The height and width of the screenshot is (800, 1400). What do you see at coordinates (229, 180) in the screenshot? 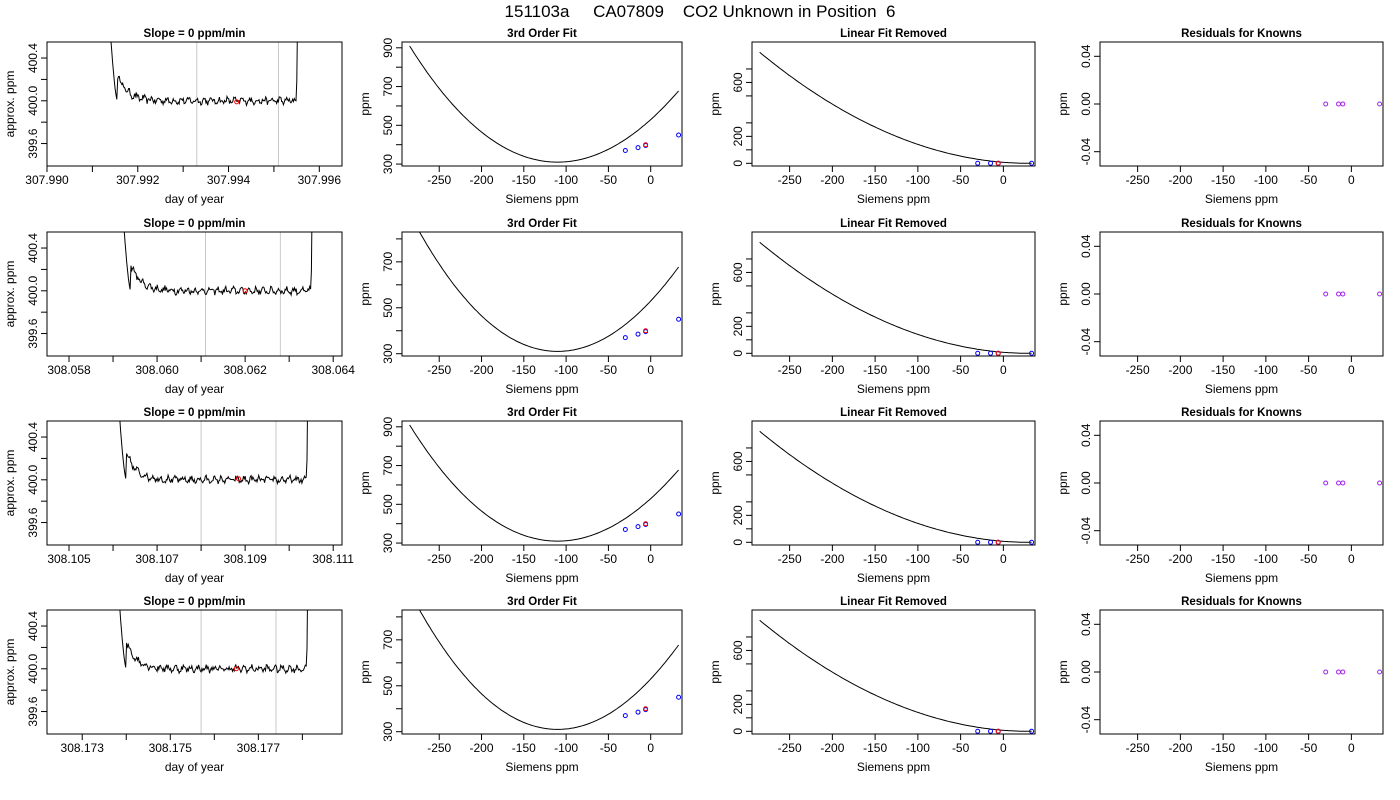
I see `x-tick-label: 307.994` at bounding box center [229, 180].